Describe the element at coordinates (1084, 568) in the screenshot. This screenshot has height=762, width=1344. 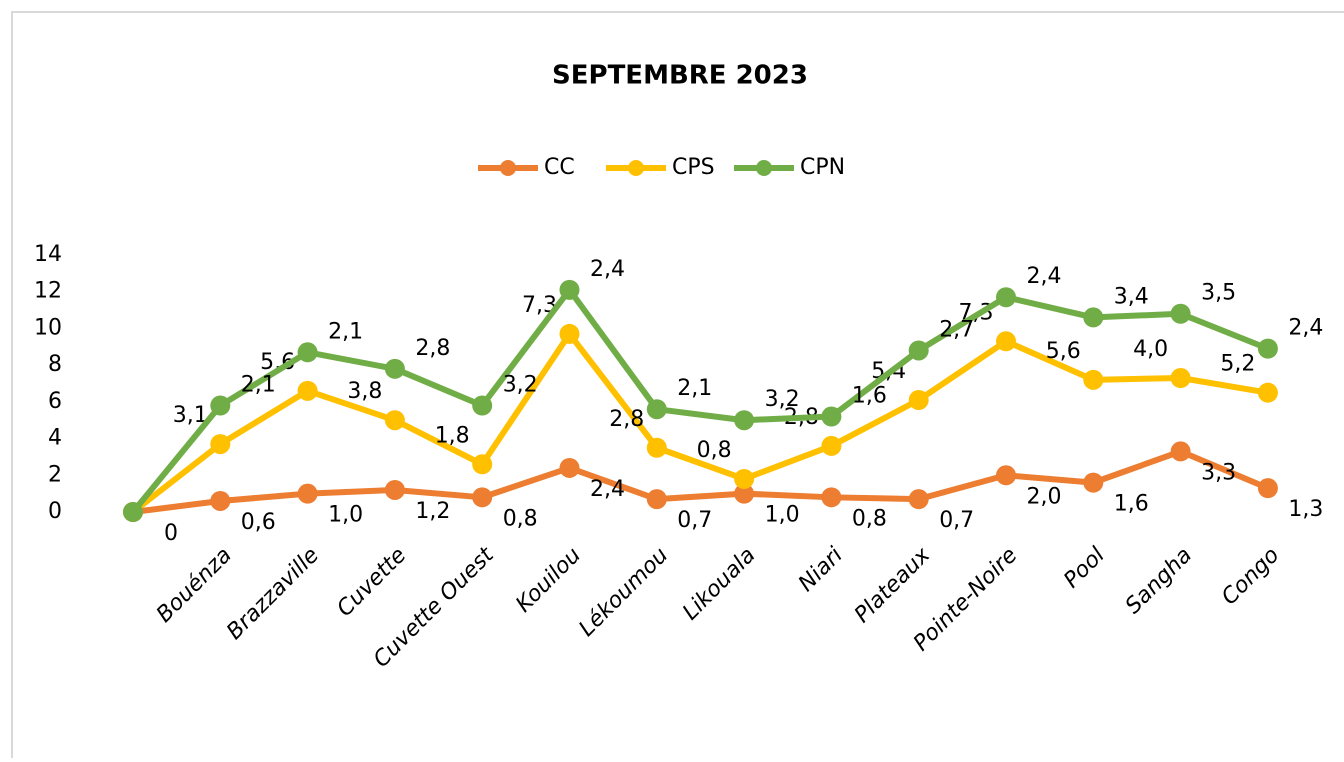
I see `x-tick-label: Pool` at that location.